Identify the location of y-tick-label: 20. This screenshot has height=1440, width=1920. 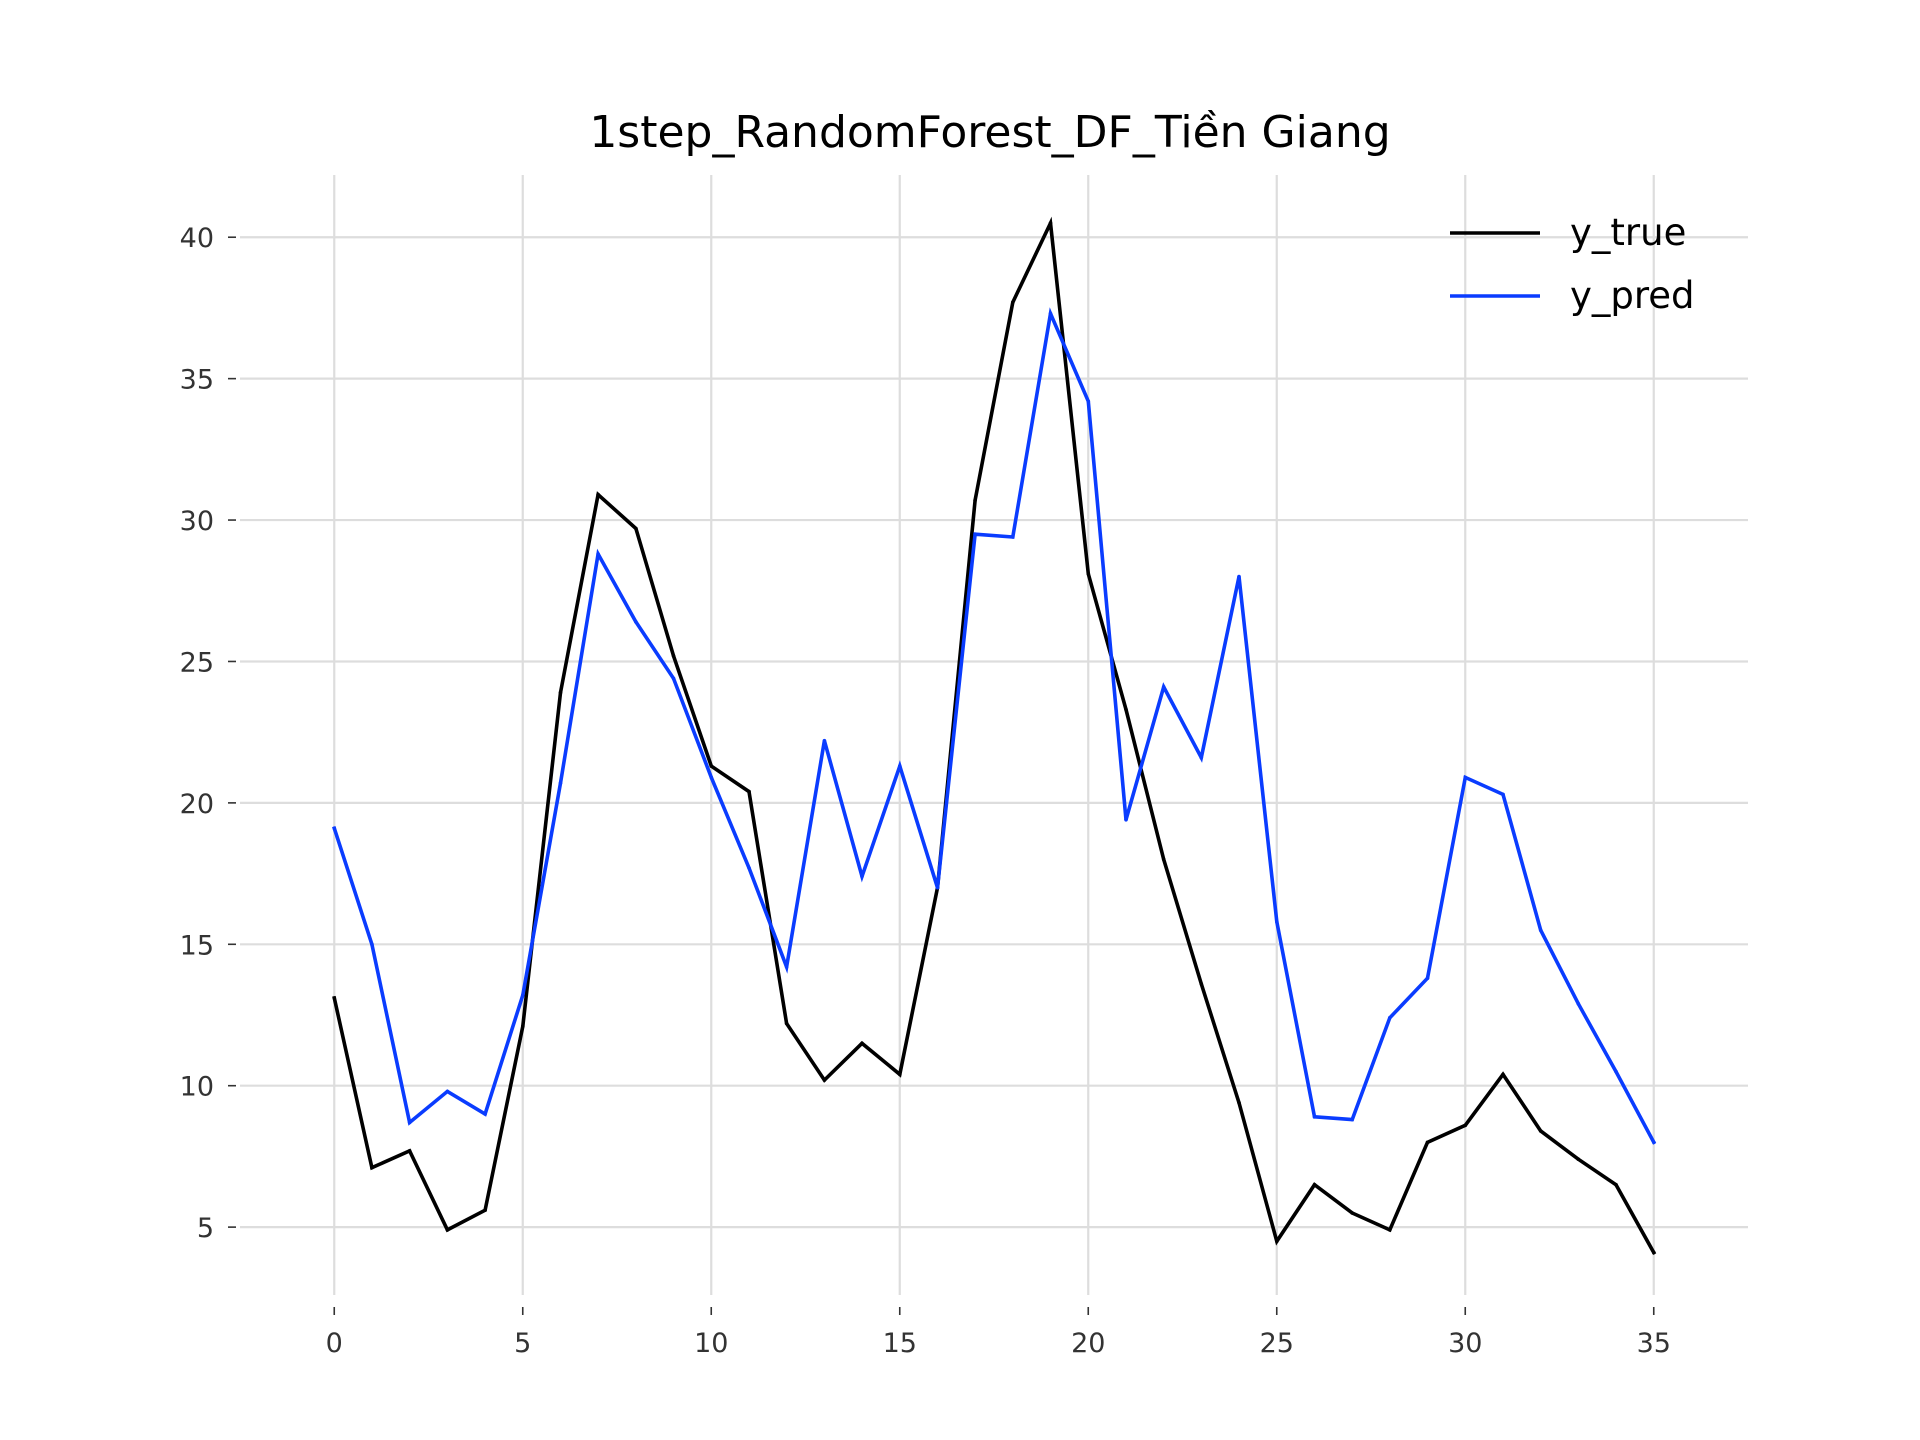
(197, 804).